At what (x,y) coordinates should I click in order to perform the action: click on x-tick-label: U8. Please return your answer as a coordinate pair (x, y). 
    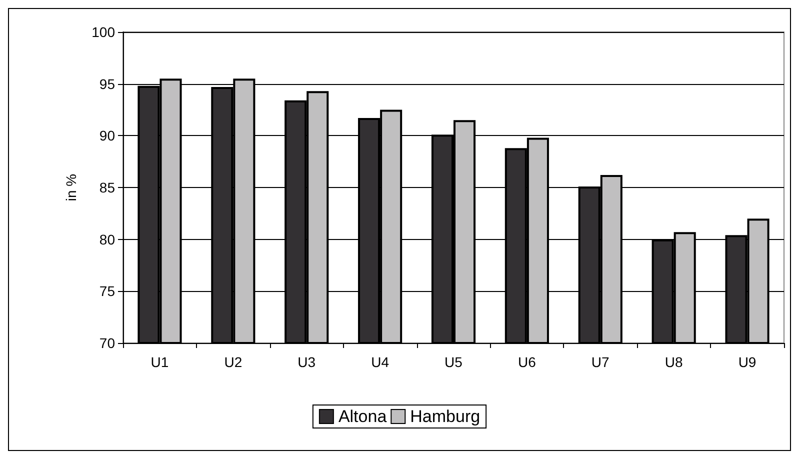
    Looking at the image, I should click on (673, 362).